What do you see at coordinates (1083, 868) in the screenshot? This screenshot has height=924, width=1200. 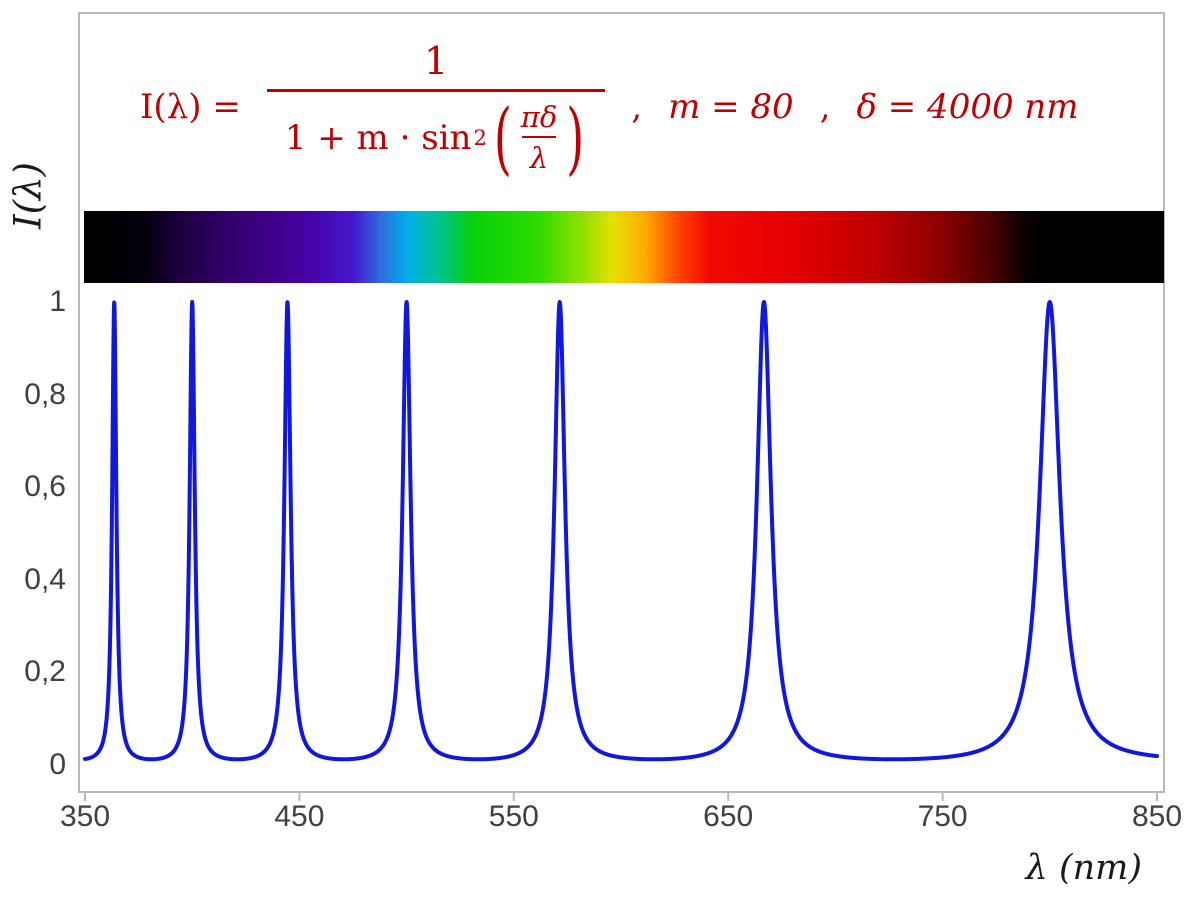 I see `x-axis-title: λ (nm)` at bounding box center [1083, 868].